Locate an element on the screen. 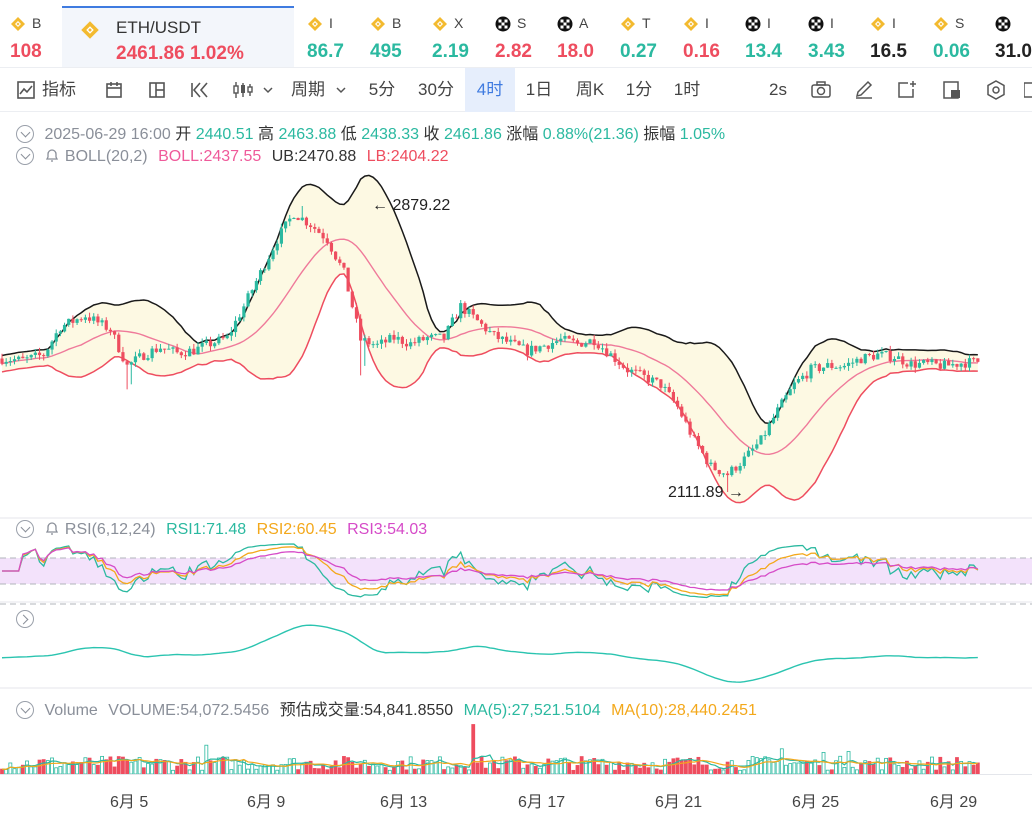 Image resolution: width=1032 pixels, height=816 pixels. interval-tab: 1日 is located at coordinates (539, 89).